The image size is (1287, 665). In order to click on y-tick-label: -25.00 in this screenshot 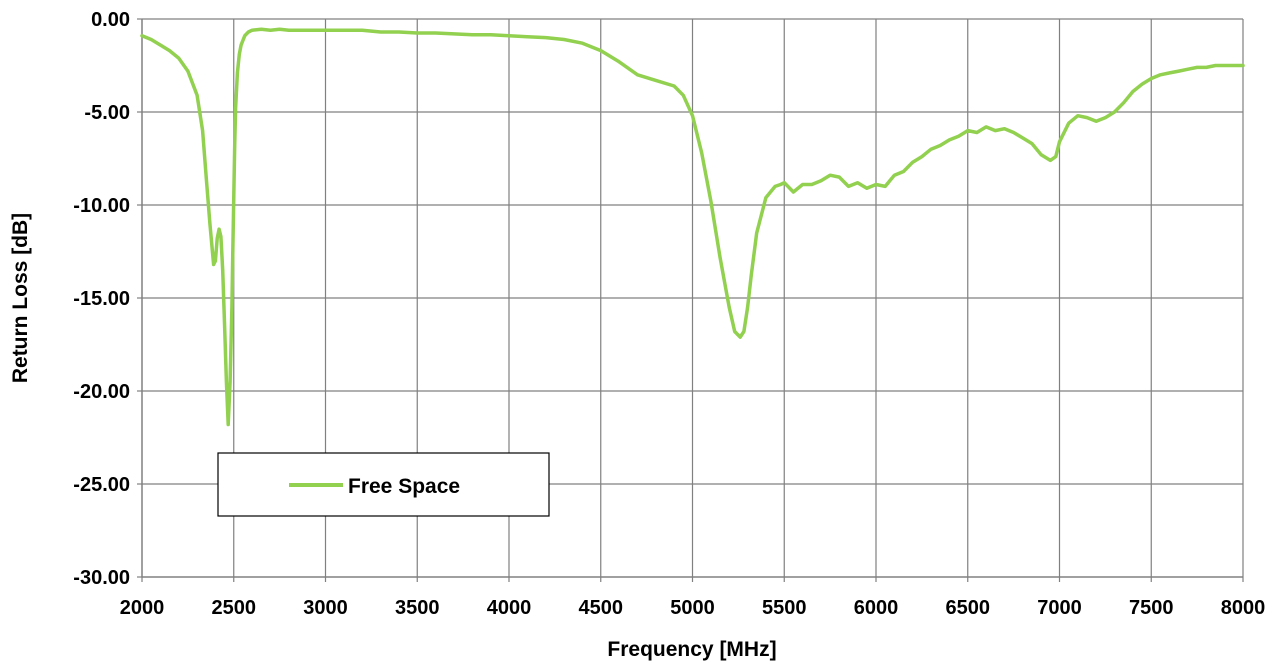, I will do `click(101, 485)`.